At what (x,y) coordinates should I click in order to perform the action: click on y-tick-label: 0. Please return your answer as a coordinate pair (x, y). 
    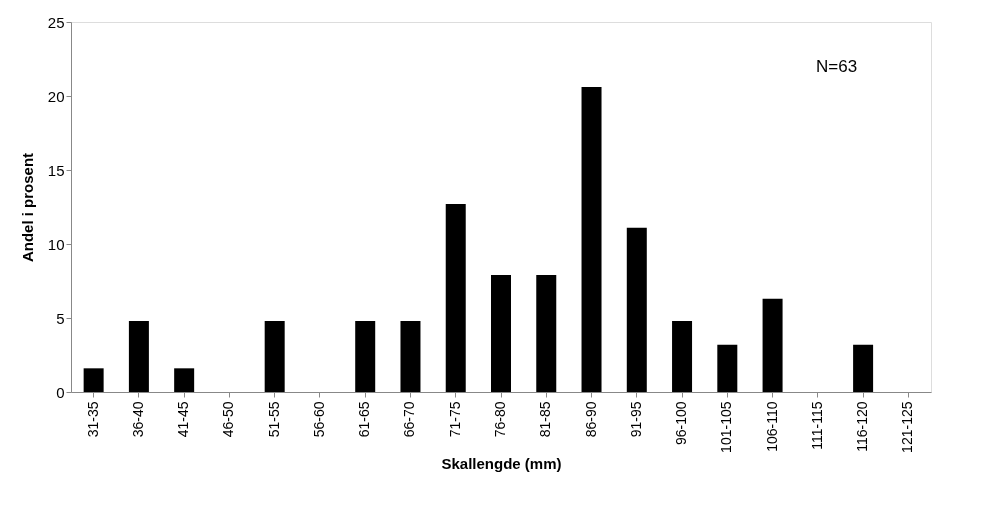
    Looking at the image, I should click on (60, 392).